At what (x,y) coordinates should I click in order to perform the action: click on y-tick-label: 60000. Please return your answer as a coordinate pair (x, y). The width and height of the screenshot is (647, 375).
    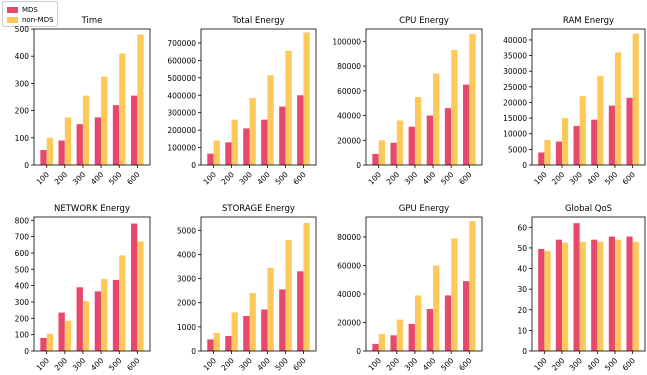
    Looking at the image, I should click on (349, 265).